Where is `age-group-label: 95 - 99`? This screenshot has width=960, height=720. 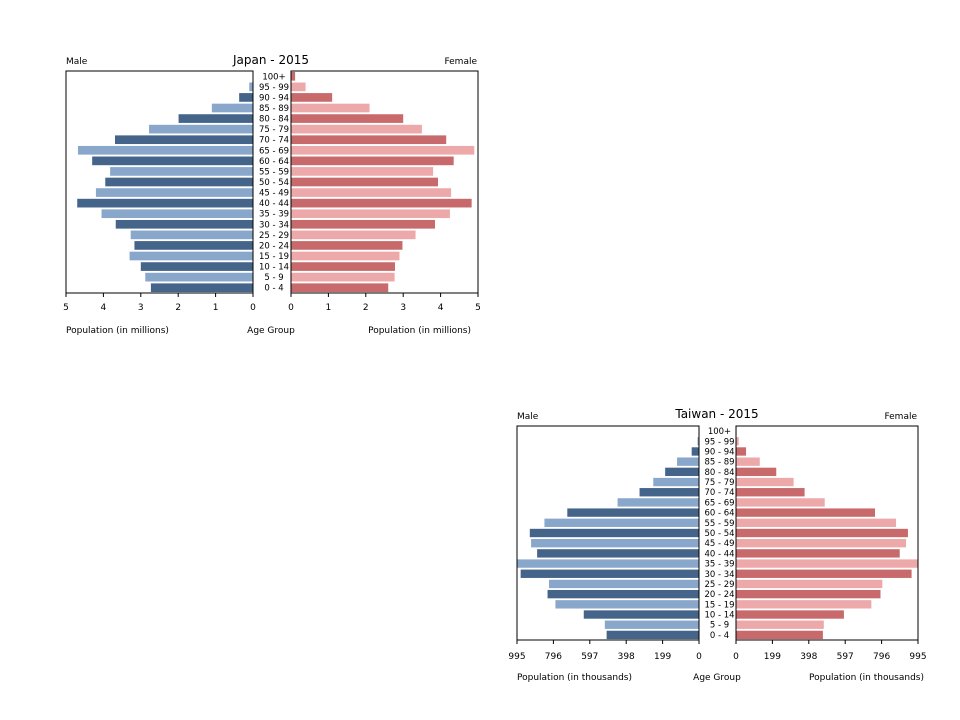
age-group-label: 95 - 99 is located at coordinates (274, 88).